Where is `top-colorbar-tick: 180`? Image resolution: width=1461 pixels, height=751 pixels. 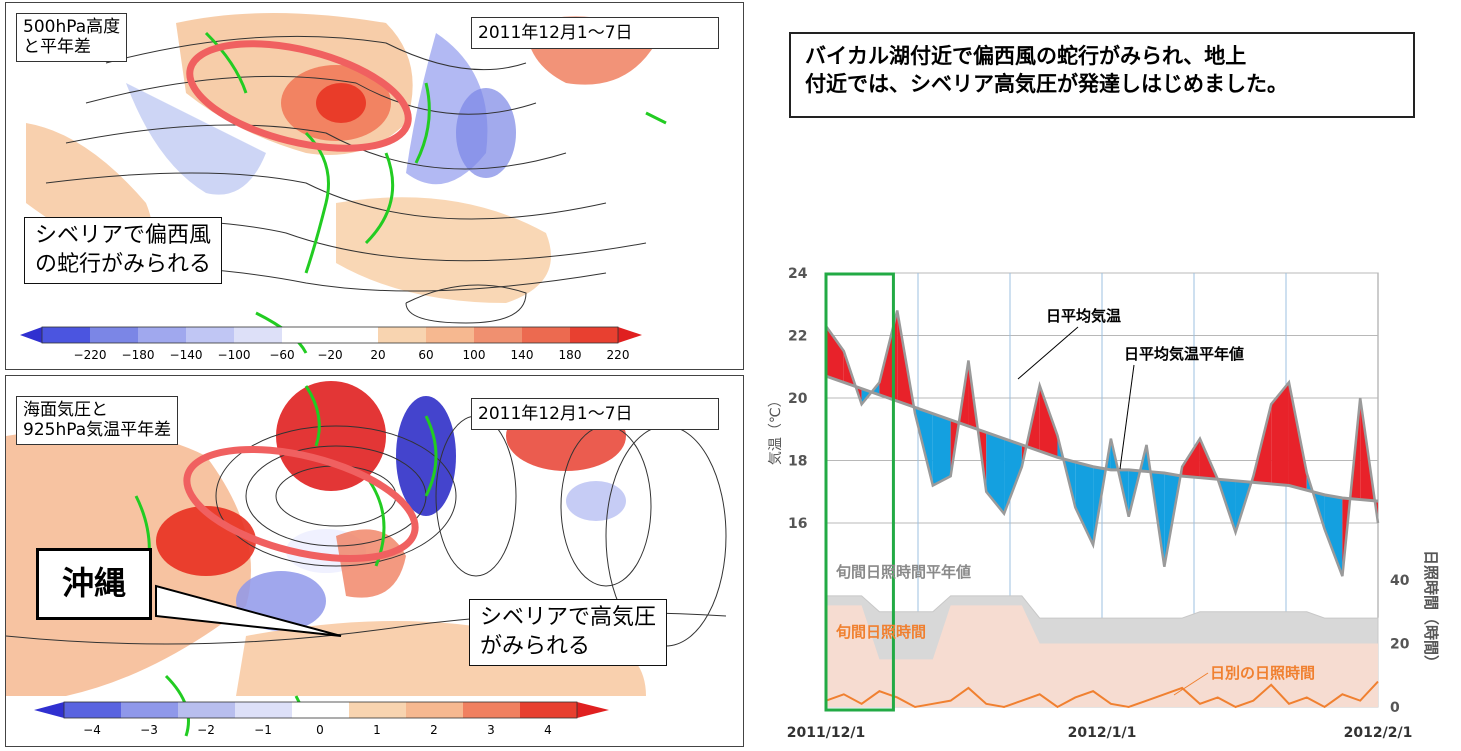
top-colorbar-tick: 180 is located at coordinates (570, 355).